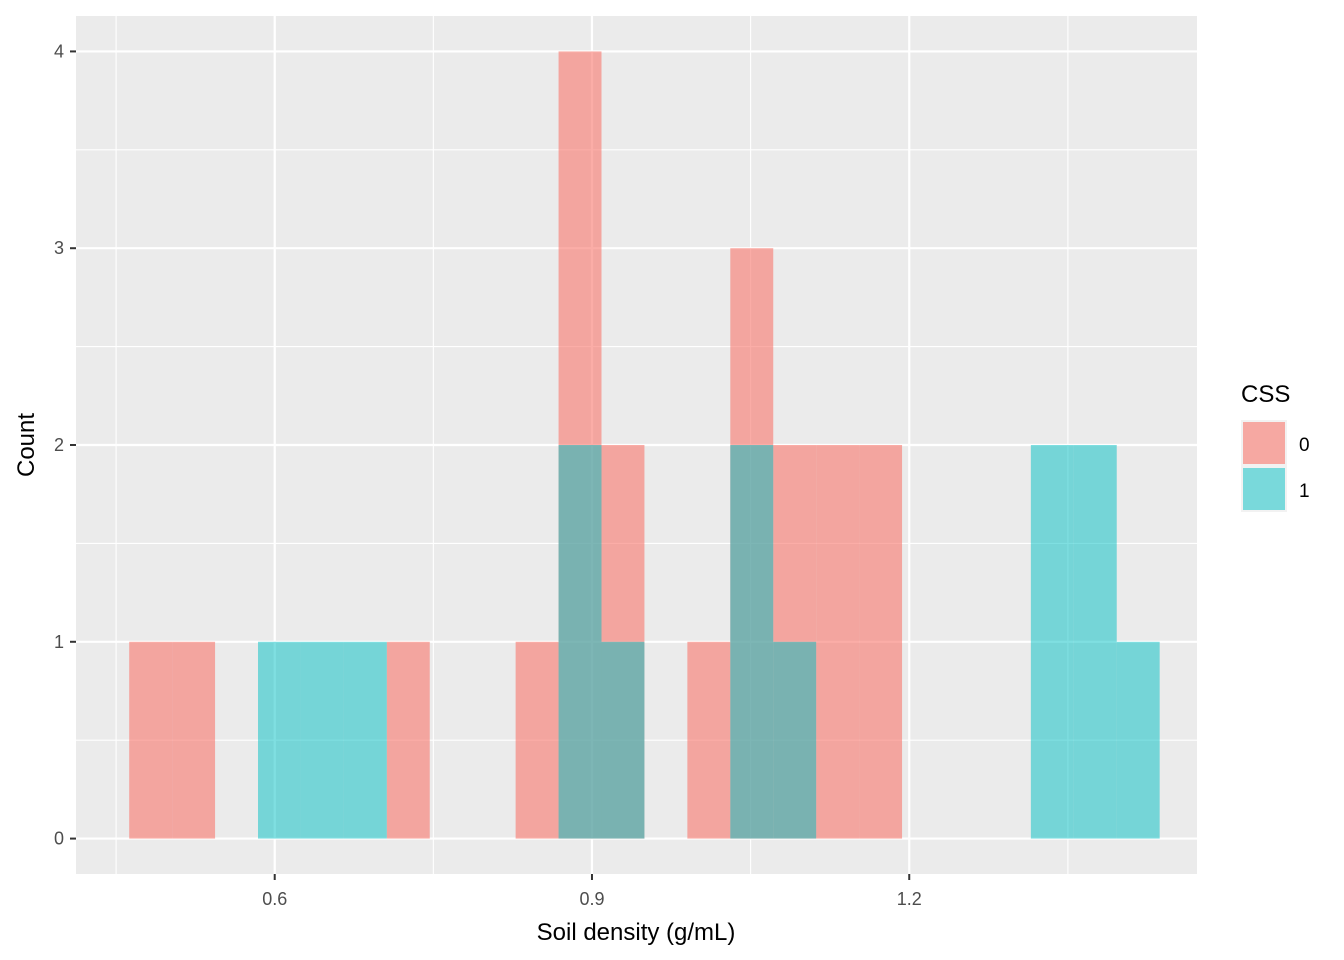  Describe the element at coordinates (591, 899) in the screenshot. I see `x-tick-label: 0.9` at that location.